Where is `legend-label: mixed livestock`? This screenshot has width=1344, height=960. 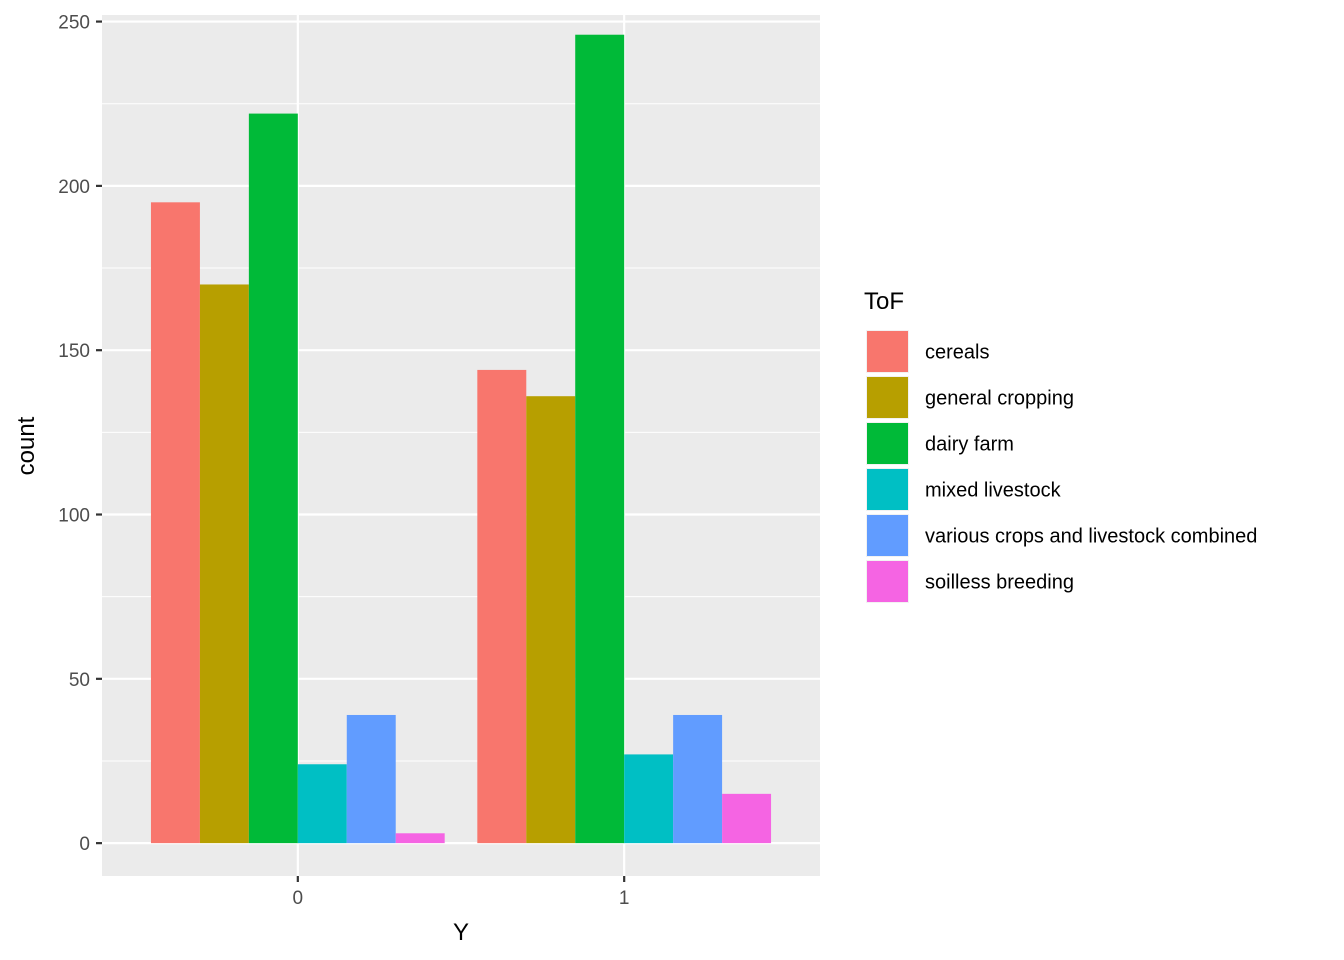
legend-label: mixed livestock is located at coordinates (993, 491).